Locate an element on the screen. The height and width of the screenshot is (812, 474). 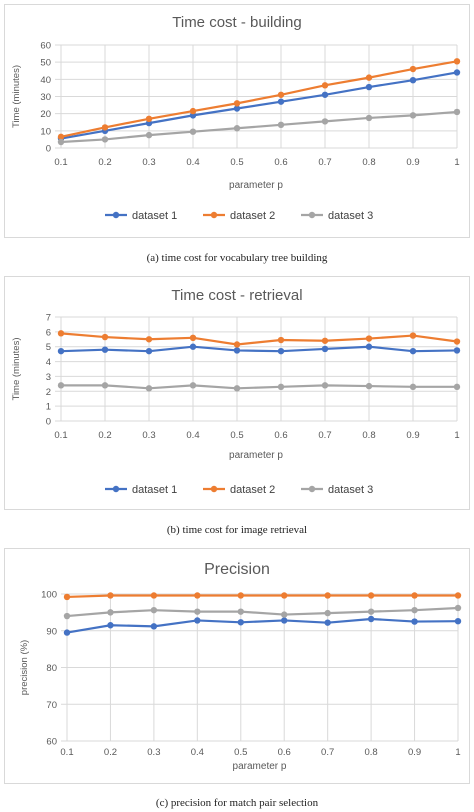
caption-retrieval: (b) time cost for image retrieval is located at coordinates (237, 530).